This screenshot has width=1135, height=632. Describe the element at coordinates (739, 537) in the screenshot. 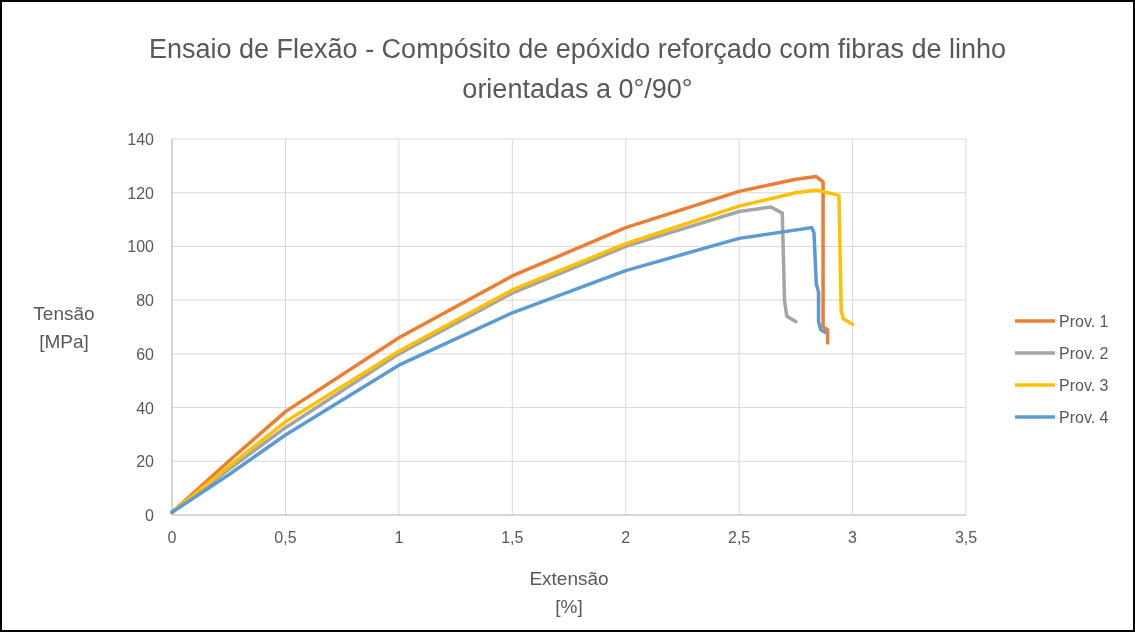

I see `x-tick-label: 2,5` at that location.